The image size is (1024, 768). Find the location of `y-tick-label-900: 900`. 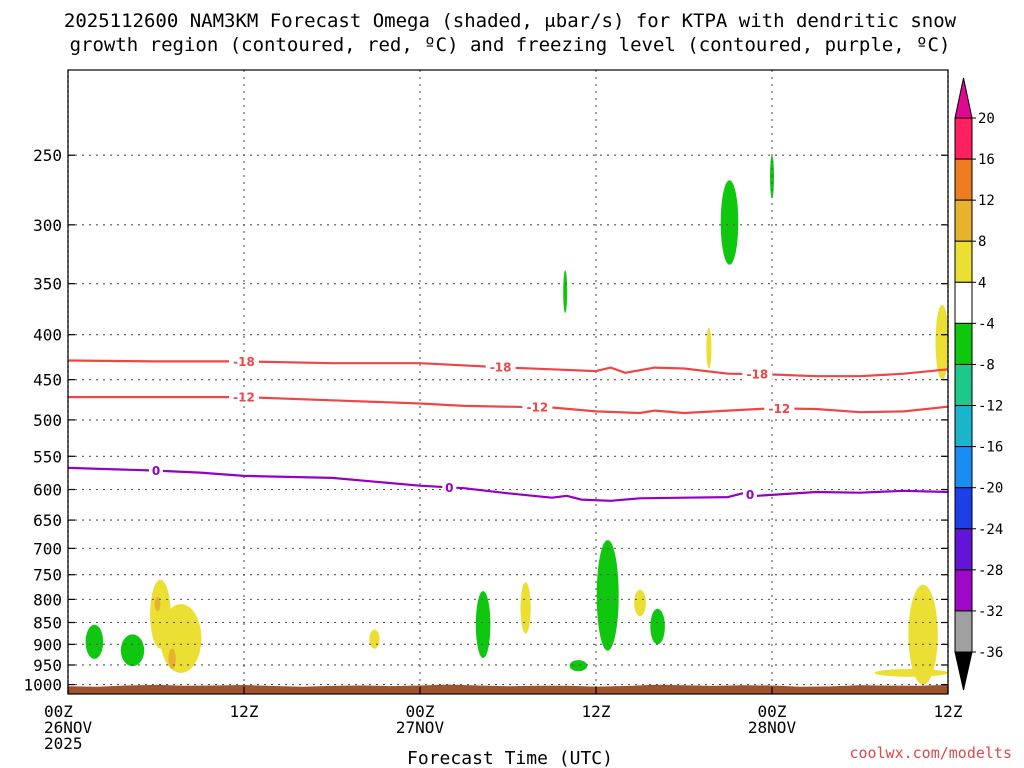

y-tick-label-900: 900 is located at coordinates (47, 644).